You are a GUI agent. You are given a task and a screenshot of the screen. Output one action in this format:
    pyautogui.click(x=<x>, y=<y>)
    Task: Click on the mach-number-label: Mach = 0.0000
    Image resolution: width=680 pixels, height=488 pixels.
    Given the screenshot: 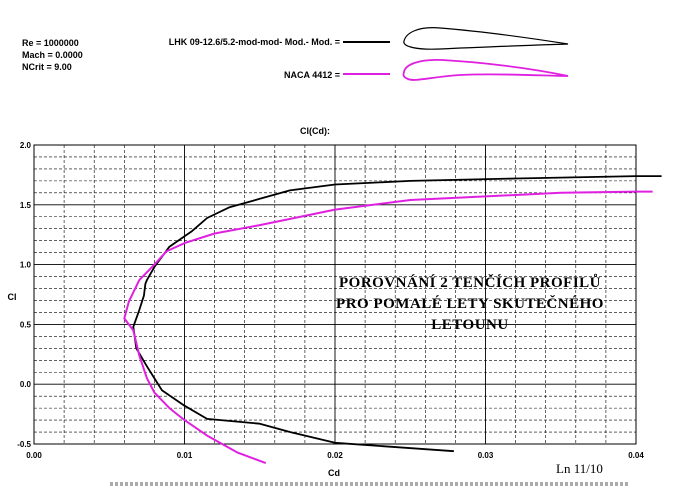 What is the action you would take?
    pyautogui.click(x=52, y=55)
    